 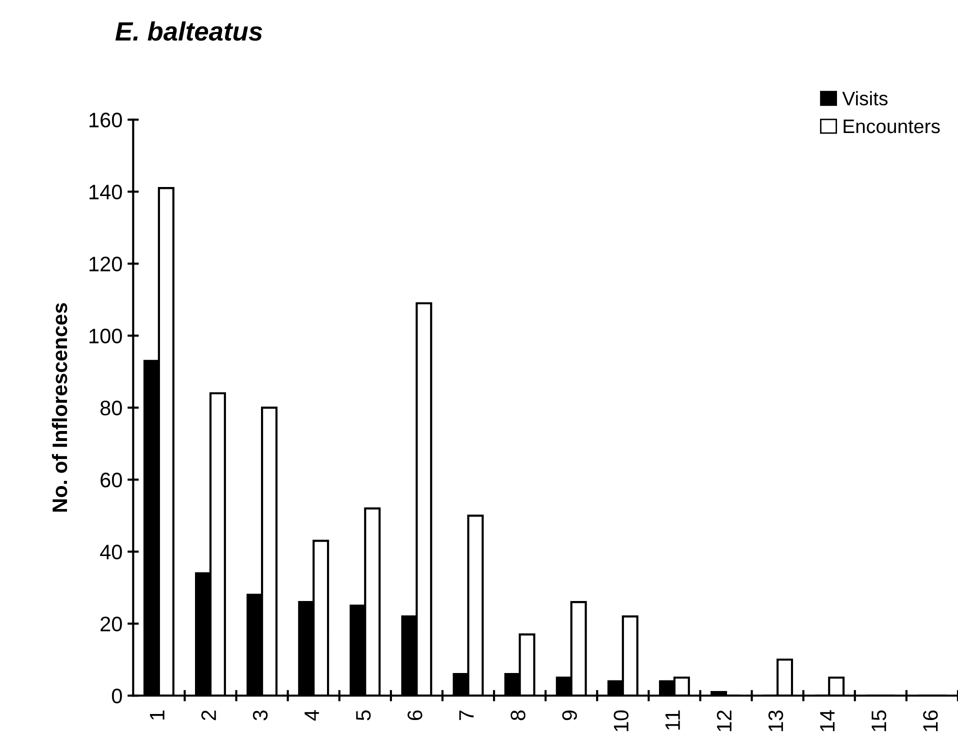 I want to click on y-tick-label: 140, so click(x=106, y=192).